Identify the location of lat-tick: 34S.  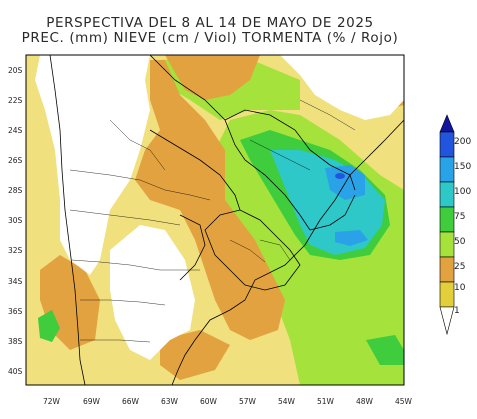
(15, 281).